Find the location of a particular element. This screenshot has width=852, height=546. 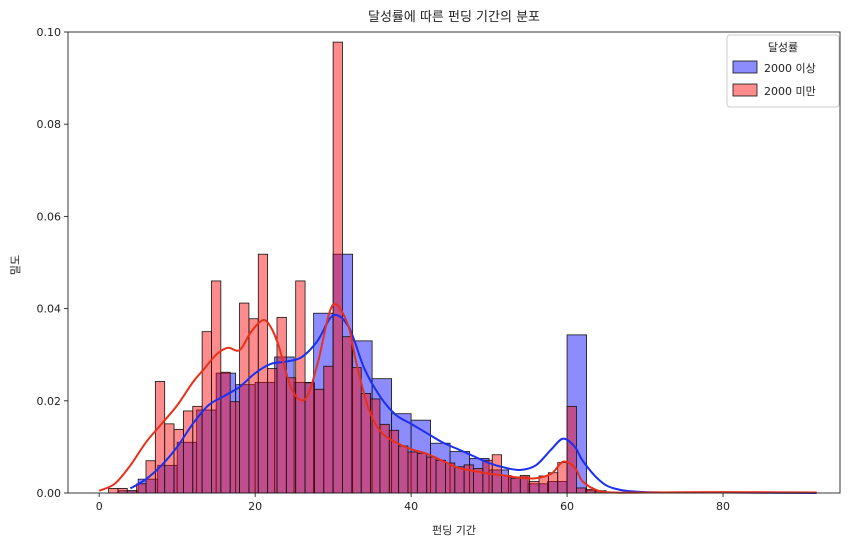

legend-swatch-above is located at coordinates (745, 67).